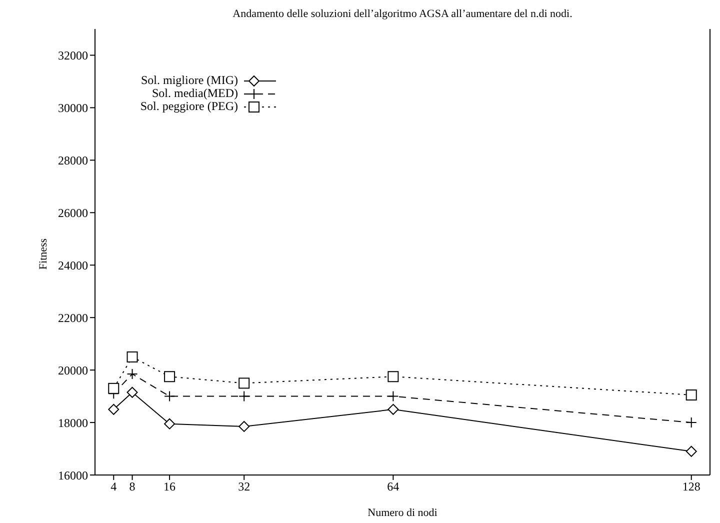  Describe the element at coordinates (170, 487) in the screenshot. I see `x-tick-label: 16` at that location.